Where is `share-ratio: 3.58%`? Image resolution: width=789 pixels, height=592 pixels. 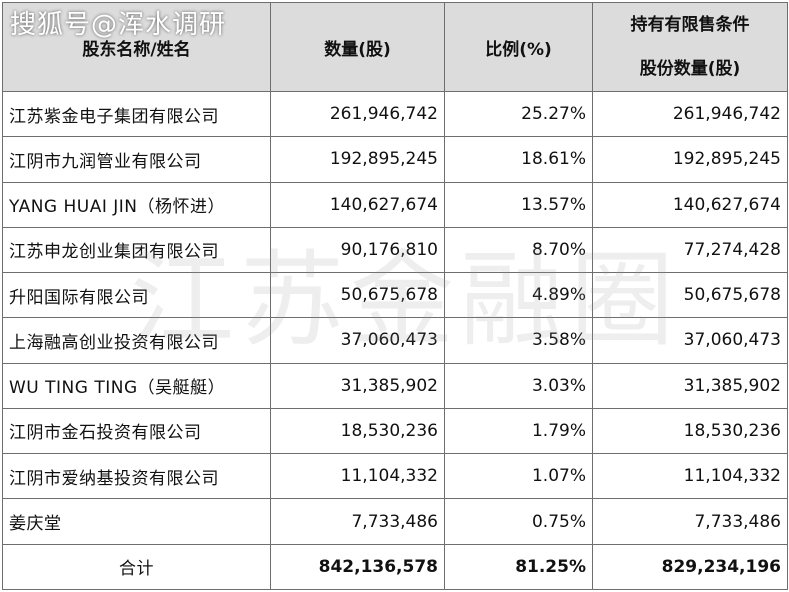 share-ratio: 3.58% is located at coordinates (518, 340).